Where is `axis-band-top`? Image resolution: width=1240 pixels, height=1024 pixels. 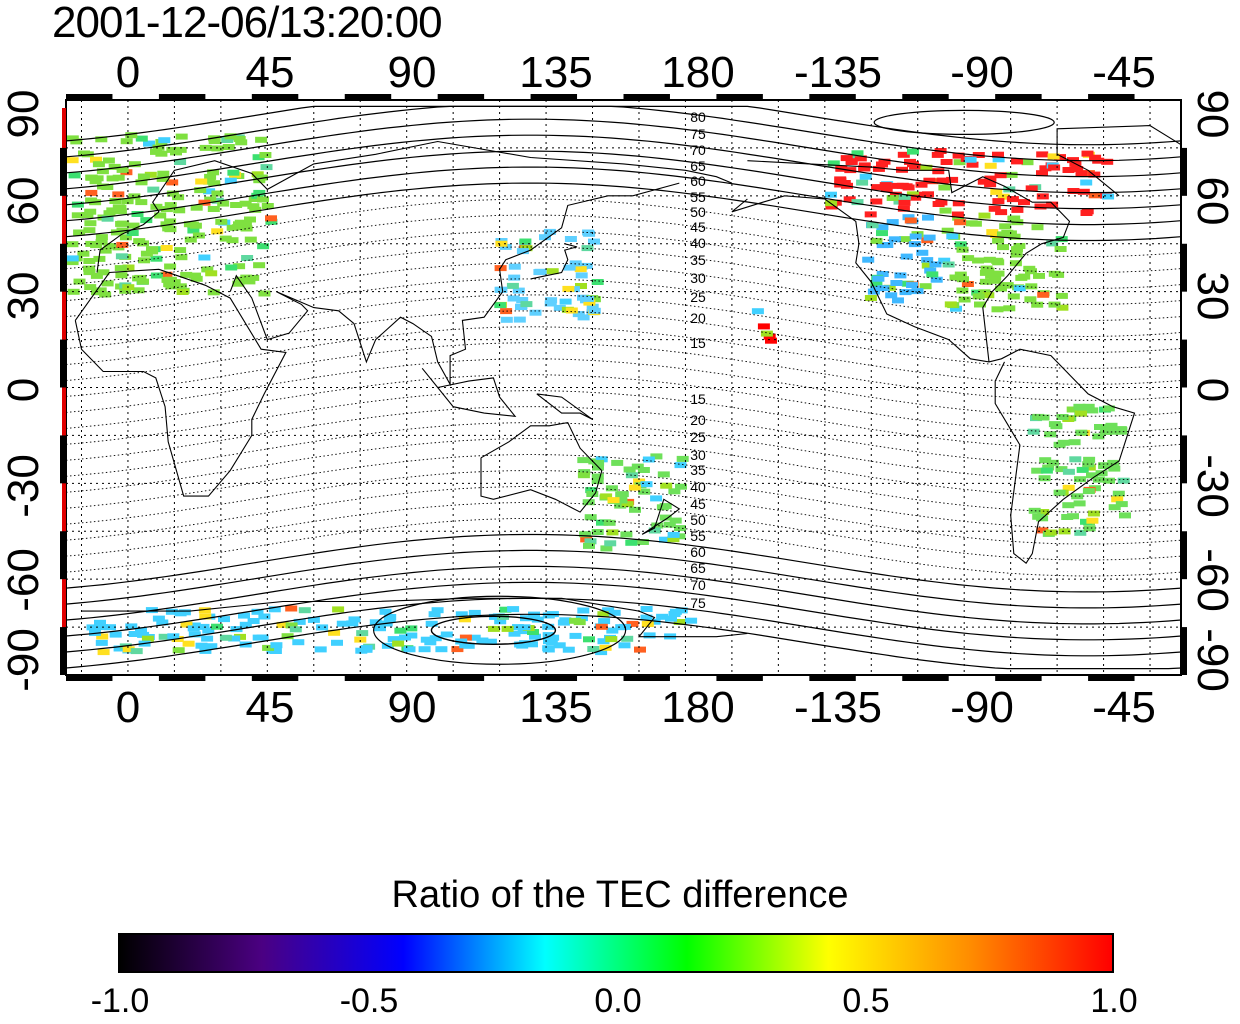 axis-band-top is located at coordinates (554, 97).